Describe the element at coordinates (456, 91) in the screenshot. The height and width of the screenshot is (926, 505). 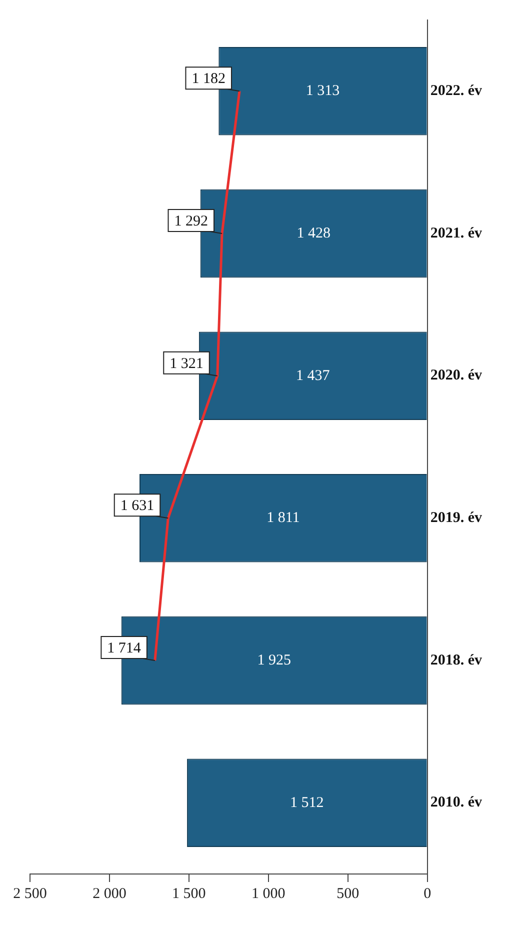
I see `y-tick-label: 2022. év` at that location.